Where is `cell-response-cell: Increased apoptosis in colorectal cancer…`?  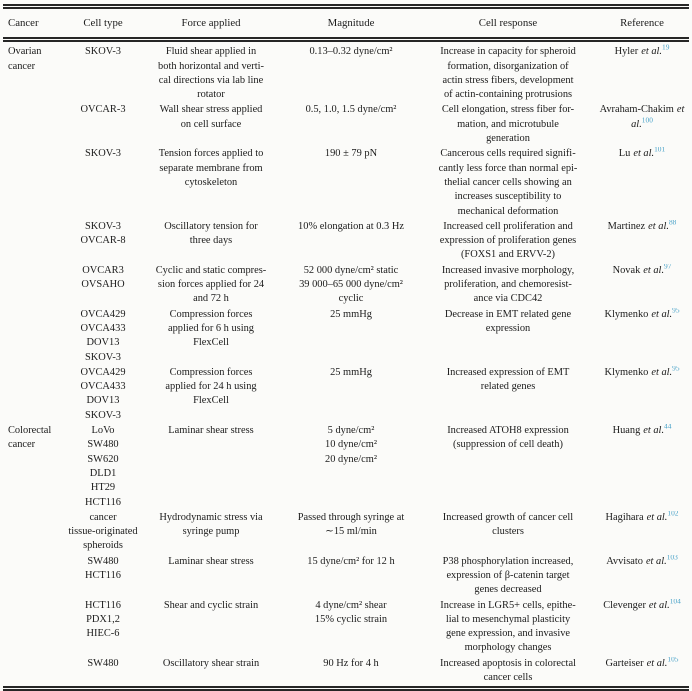
cell-response-cell: Increased apoptosis in colorectal cancer… is located at coordinates (508, 670).